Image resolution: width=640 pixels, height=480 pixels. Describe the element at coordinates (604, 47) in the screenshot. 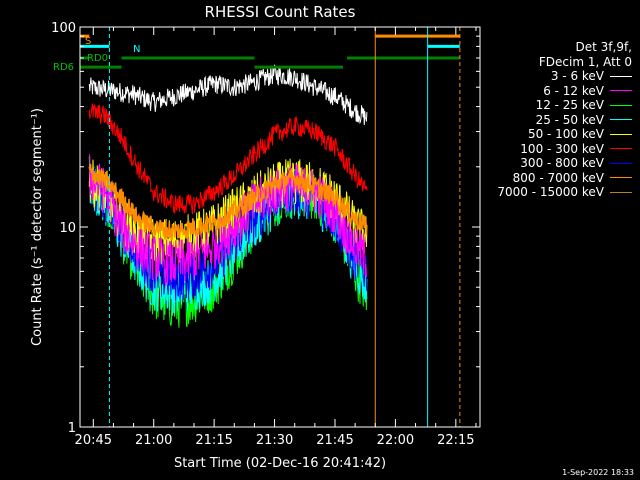

I see `legend-header-1: Det 3f,9f,` at that location.